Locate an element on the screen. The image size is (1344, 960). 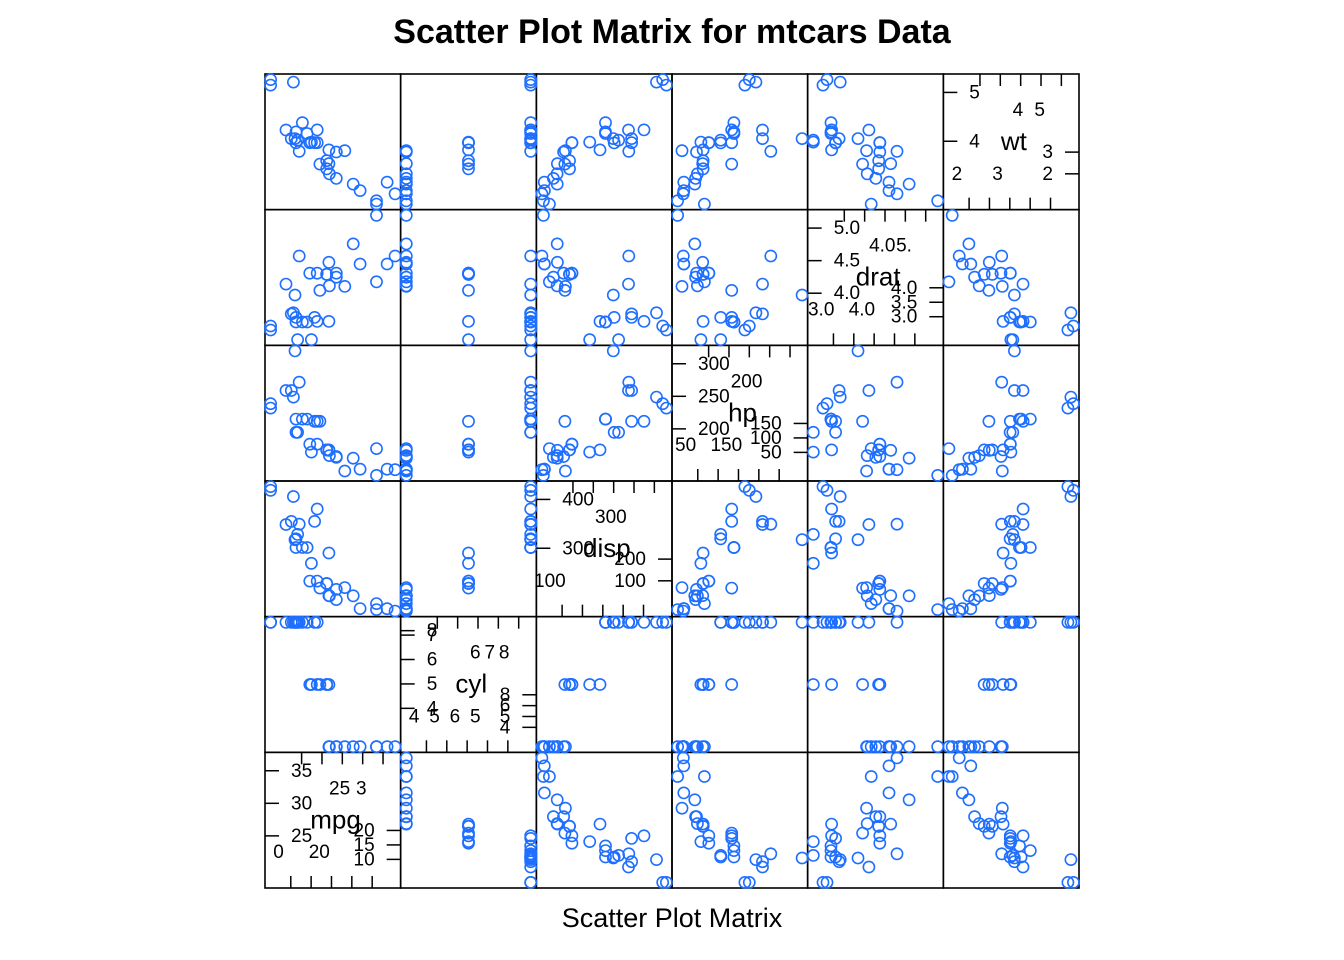
points-mpg-vs-hp is located at coordinates (740, 820).